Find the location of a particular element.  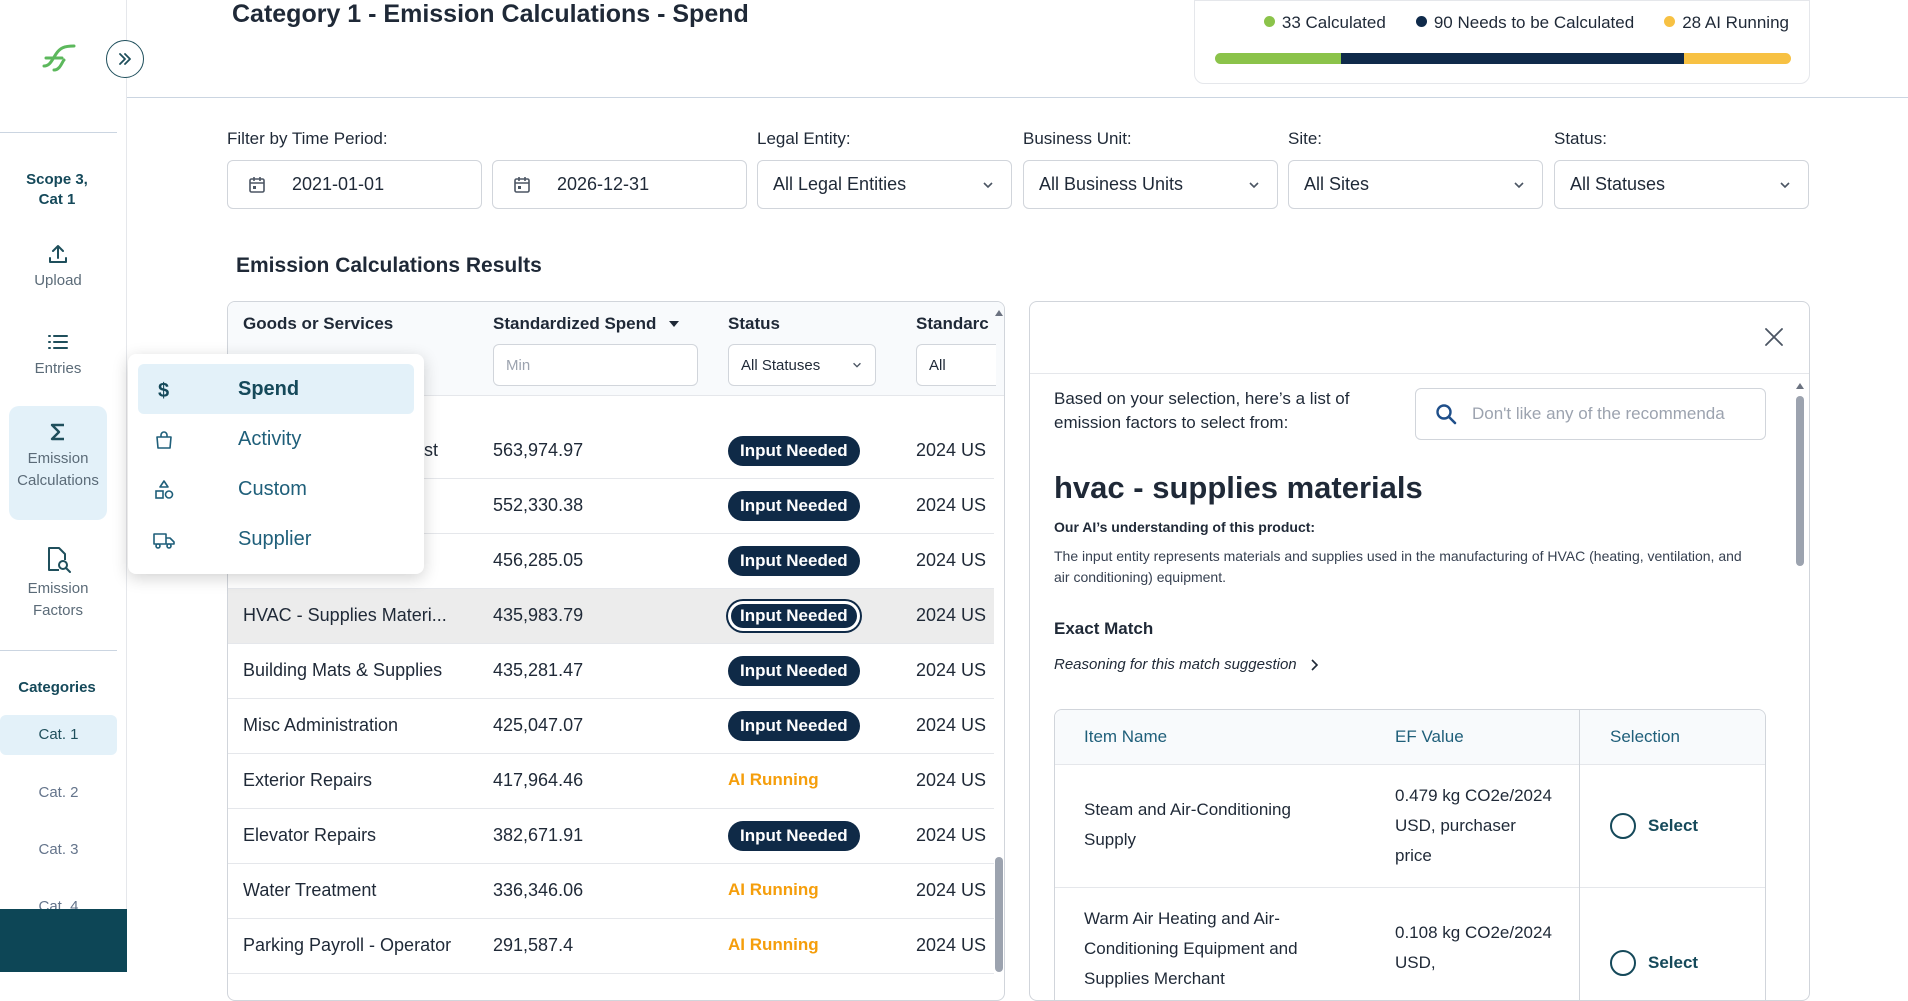

nav-emission-calculations: Emission Calculations is located at coordinates (58, 463).